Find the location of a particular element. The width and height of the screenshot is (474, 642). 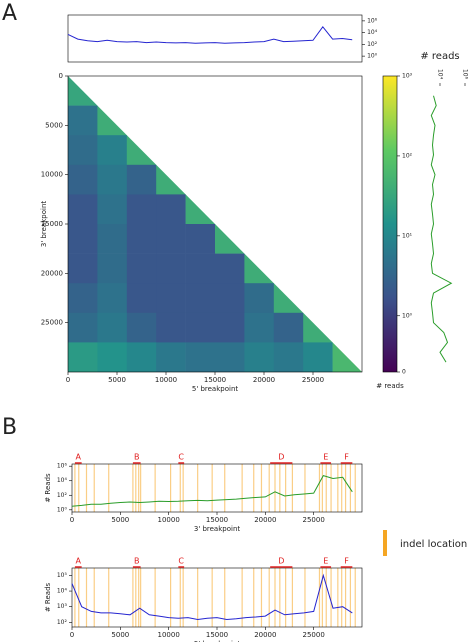

x-axis-label: 3' breakpoint is located at coordinates (217, 529).